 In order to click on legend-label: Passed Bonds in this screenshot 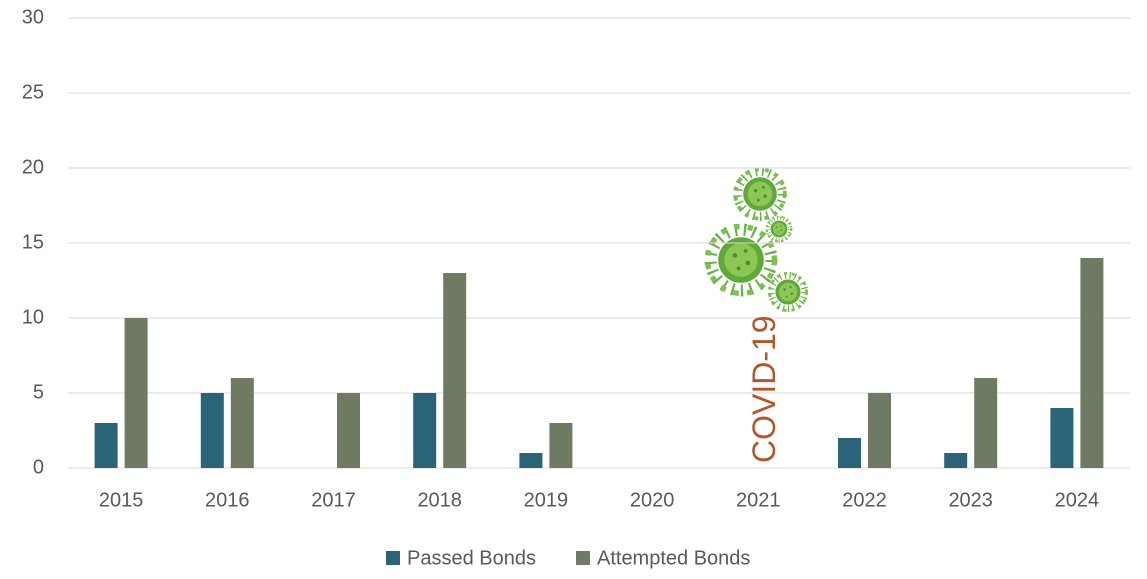, I will do `click(471, 558)`.